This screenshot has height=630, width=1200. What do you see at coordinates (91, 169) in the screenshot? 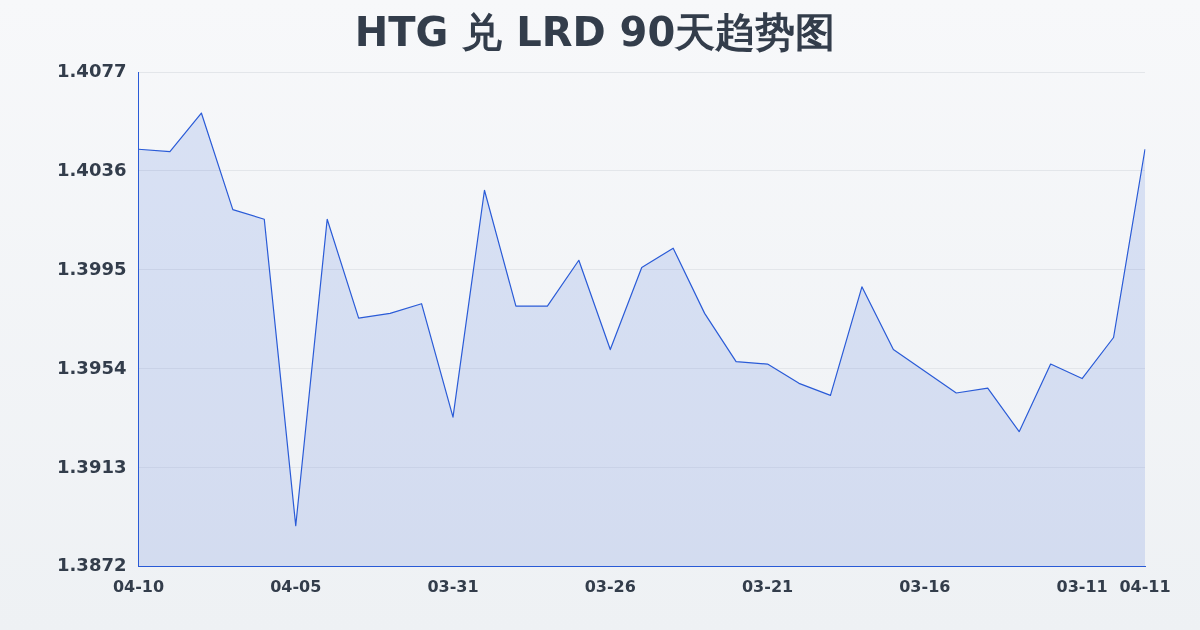
I see `y-tick-label: 1.4036` at bounding box center [91, 169].